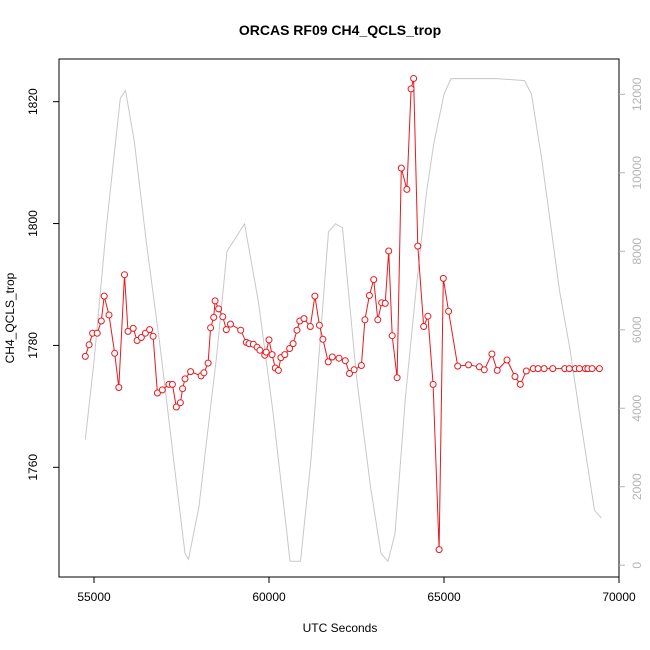 Image resolution: width=650 pixels, height=650 pixels. Describe the element at coordinates (33, 223) in the screenshot. I see `y-tick-label: 1800` at that location.